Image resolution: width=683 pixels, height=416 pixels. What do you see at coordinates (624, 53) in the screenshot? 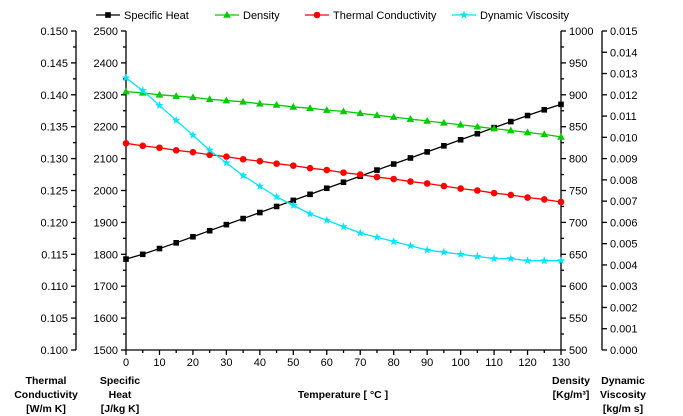
I see `y-tick-label-mu: 0.014` at bounding box center [624, 53].